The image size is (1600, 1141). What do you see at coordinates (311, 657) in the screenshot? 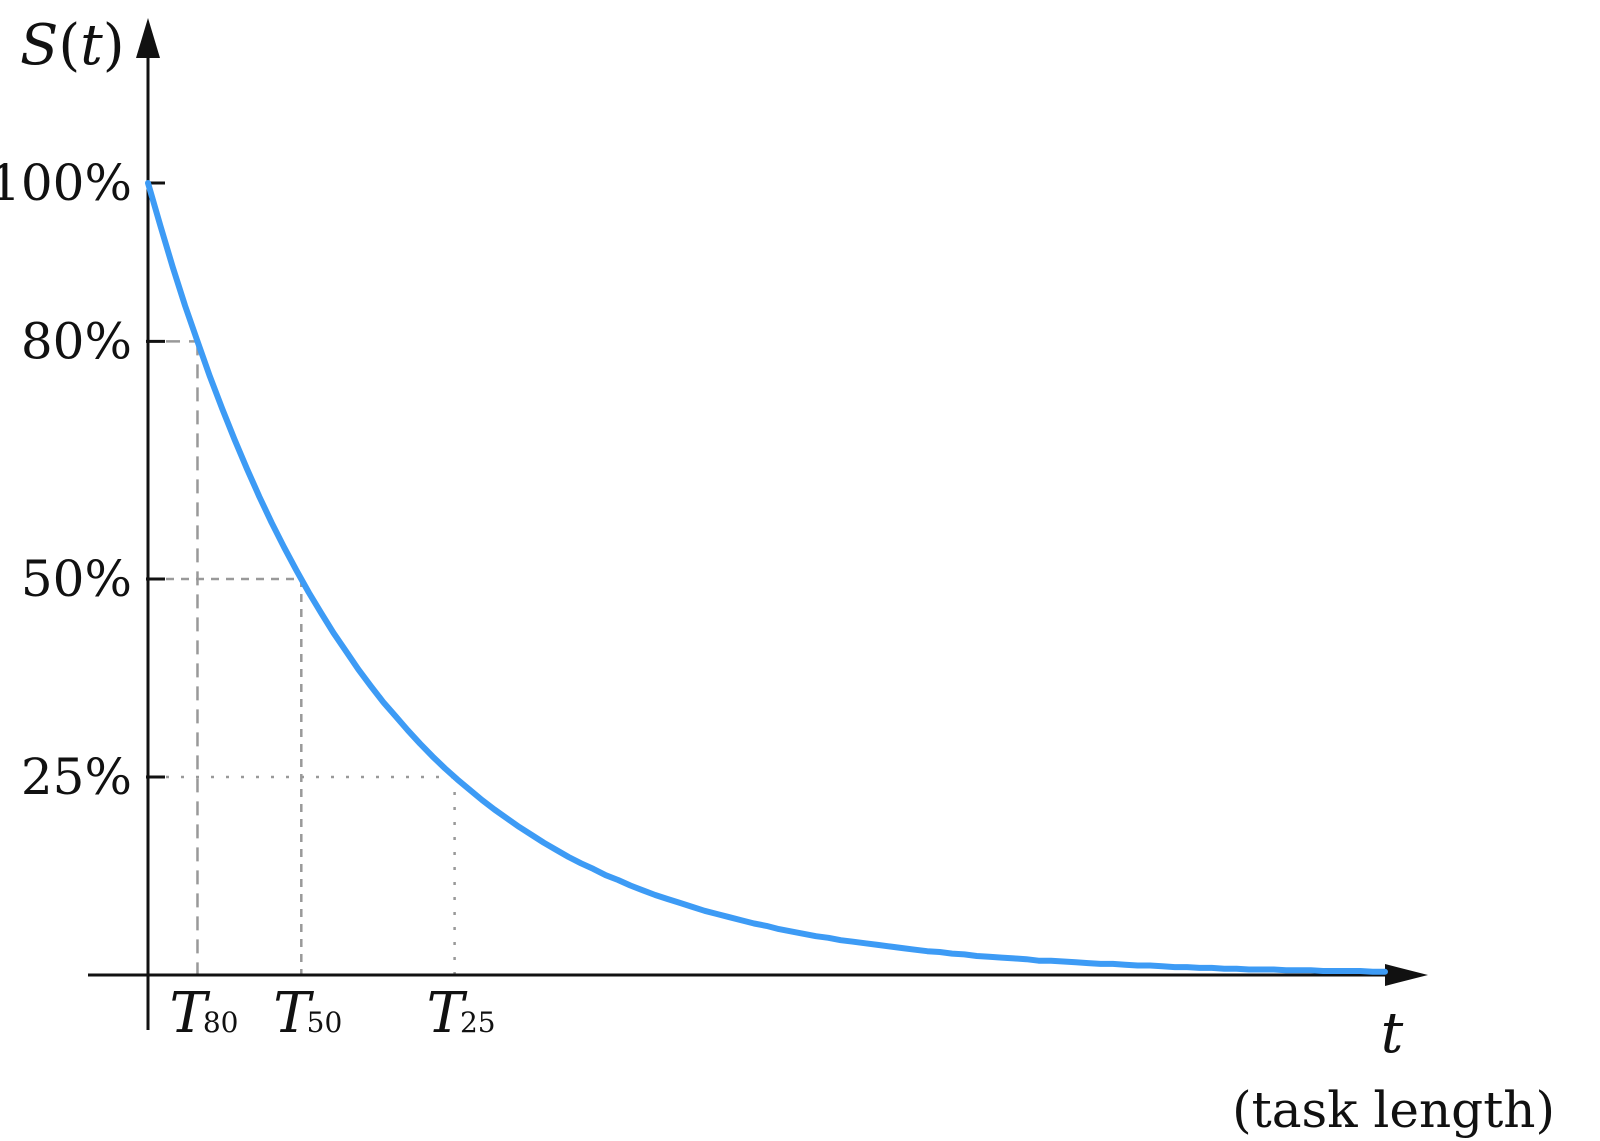
I see `guide-lines` at bounding box center [311, 657].